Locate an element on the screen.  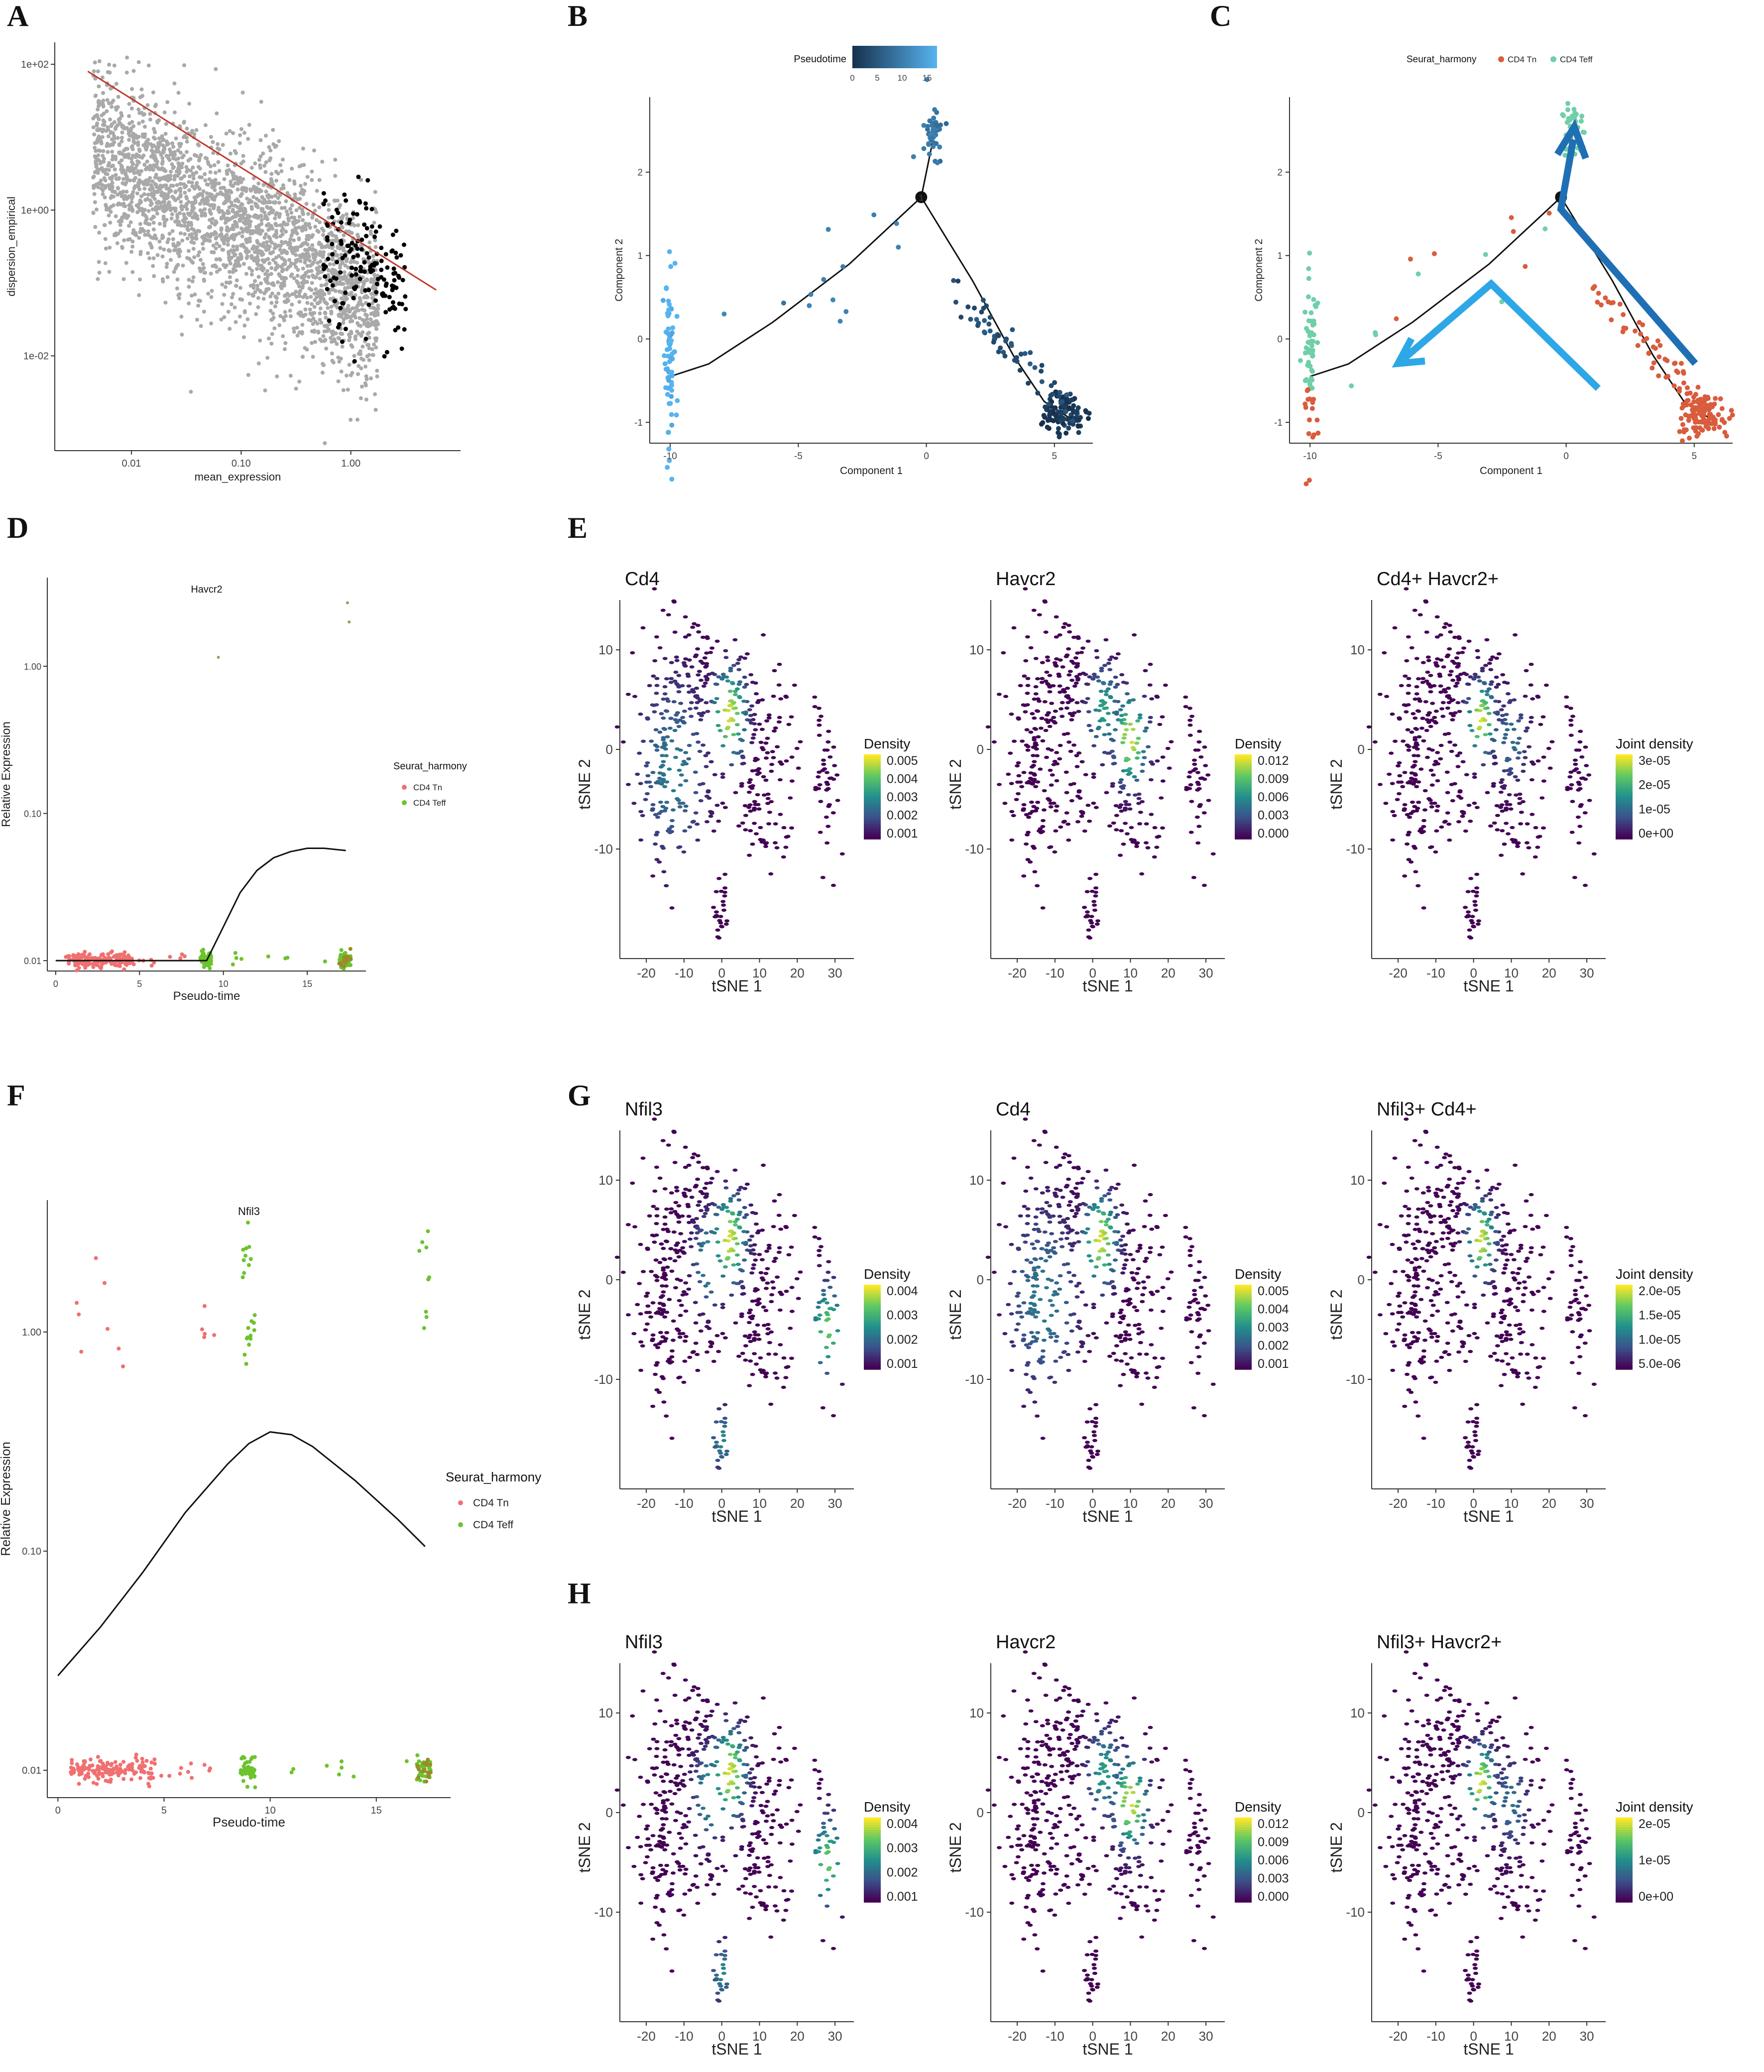
x-axis-title: tSNE 1 is located at coordinates (736, 986).